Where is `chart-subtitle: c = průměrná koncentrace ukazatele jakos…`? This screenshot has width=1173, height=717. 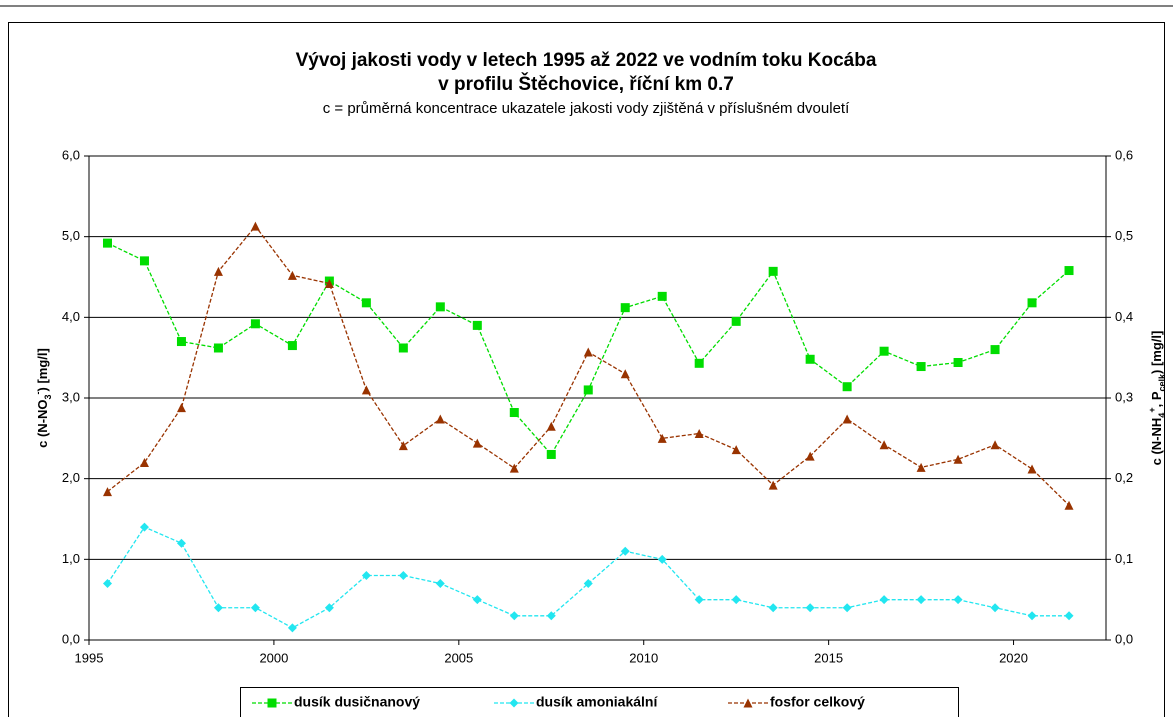
chart-subtitle: c = průměrná koncentrace ukazatele jakos… is located at coordinates (586, 108).